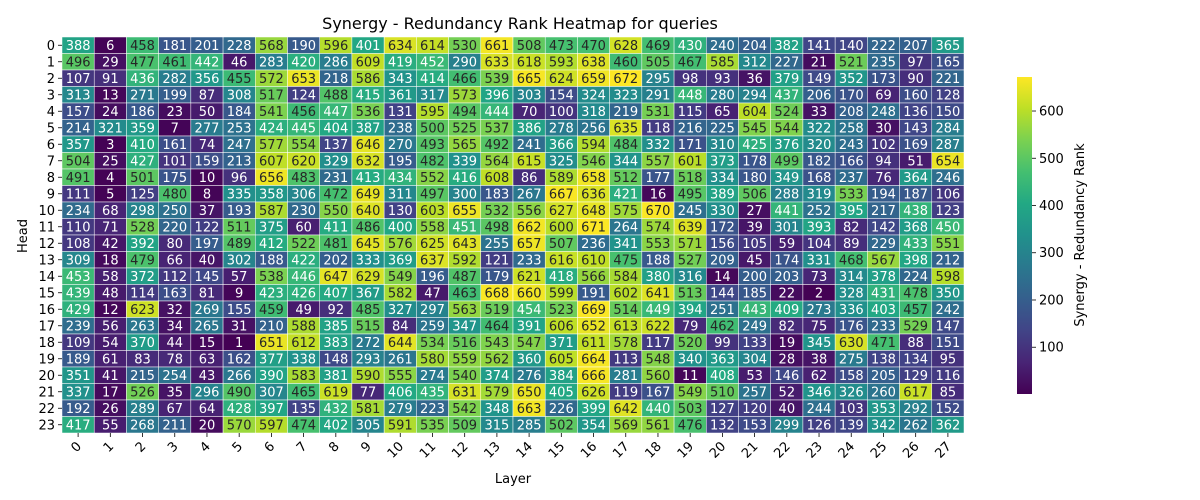 The width and height of the screenshot is (1200, 500). What do you see at coordinates (110, 326) in the screenshot?
I see `cell-value-label: 56` at bounding box center [110, 326].